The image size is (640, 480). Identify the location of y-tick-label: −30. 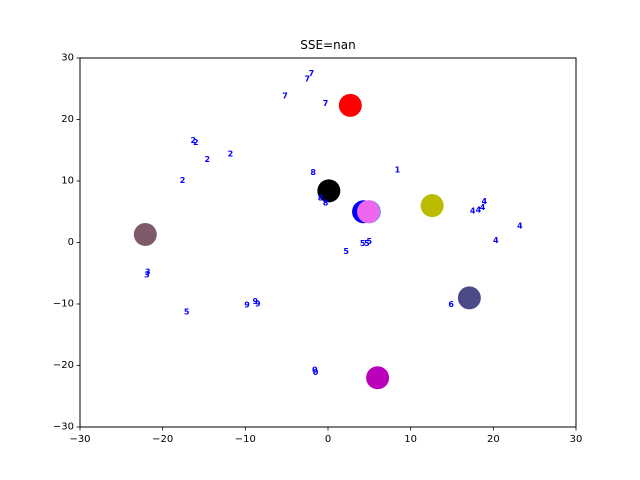
(63, 427).